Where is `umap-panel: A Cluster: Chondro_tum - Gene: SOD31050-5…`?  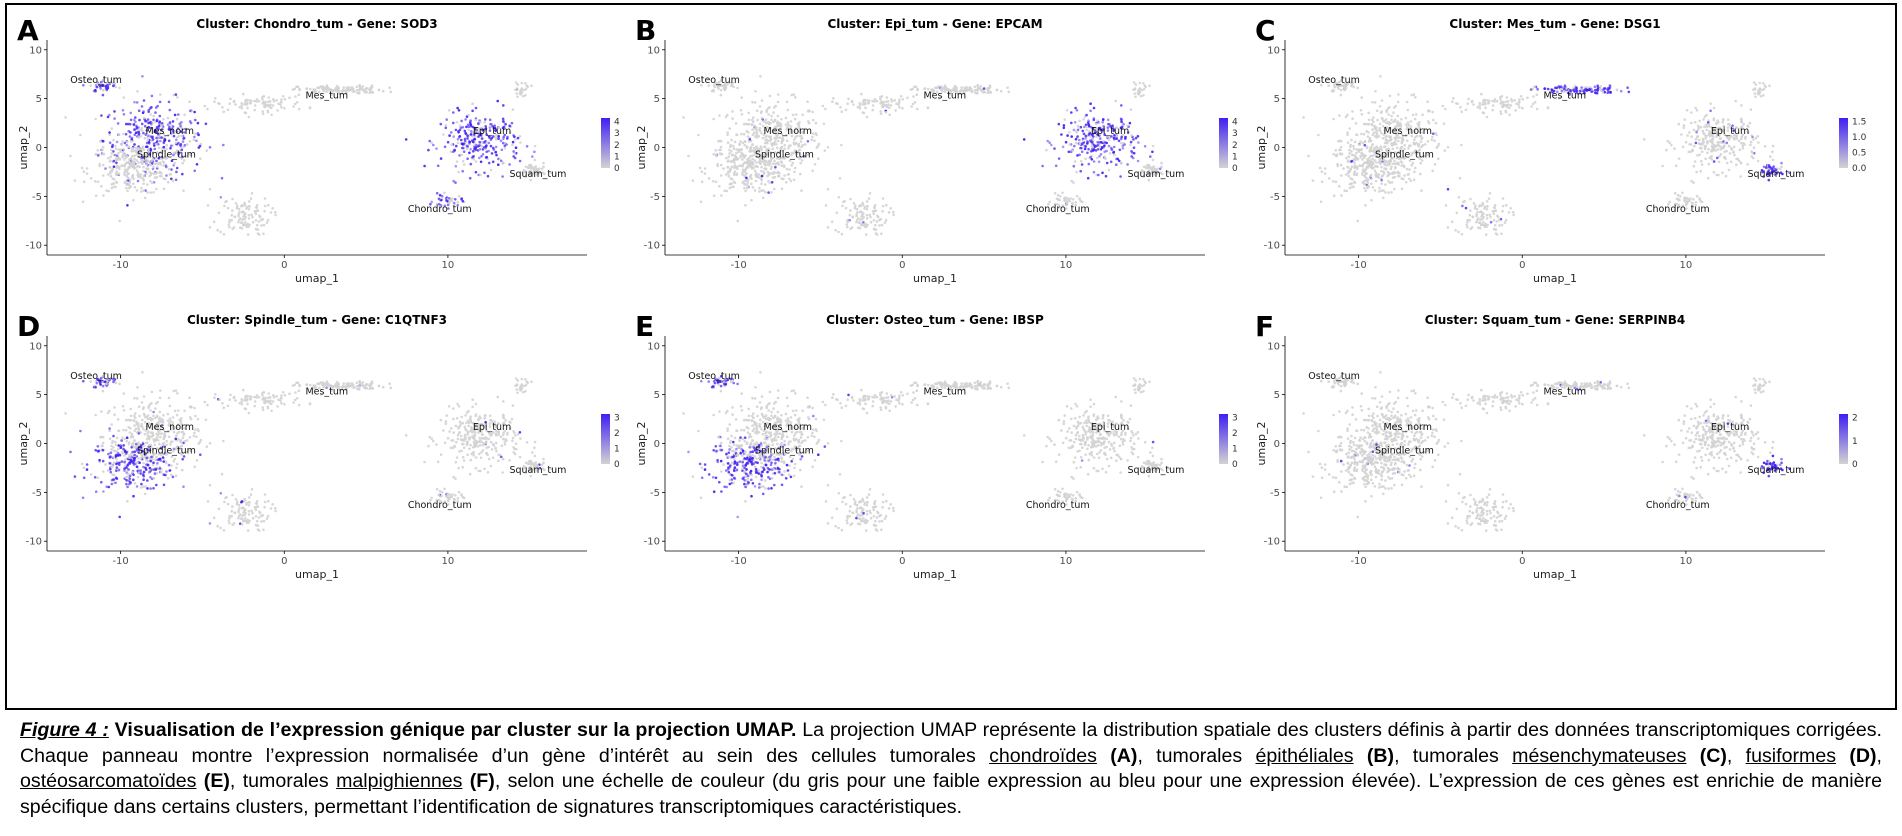
umap-panel: A Cluster: Chondro_tum - Gene: SOD31050-5… is located at coordinates (318, 149).